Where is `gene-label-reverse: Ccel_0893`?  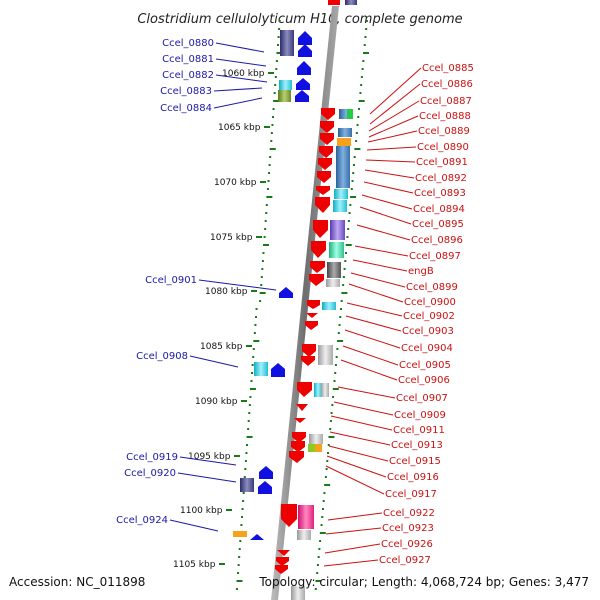 gene-label-reverse: Ccel_0893 is located at coordinates (440, 193).